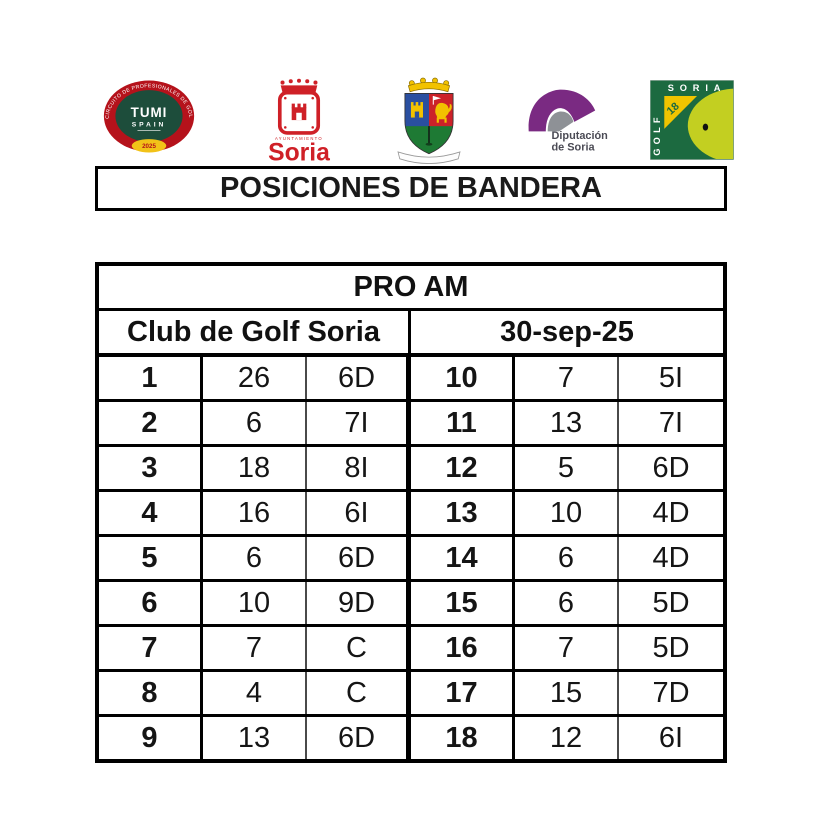 This screenshot has width=839, height=826. Describe the element at coordinates (299, 151) in the screenshot. I see `soria-wordmark: Soria` at that location.